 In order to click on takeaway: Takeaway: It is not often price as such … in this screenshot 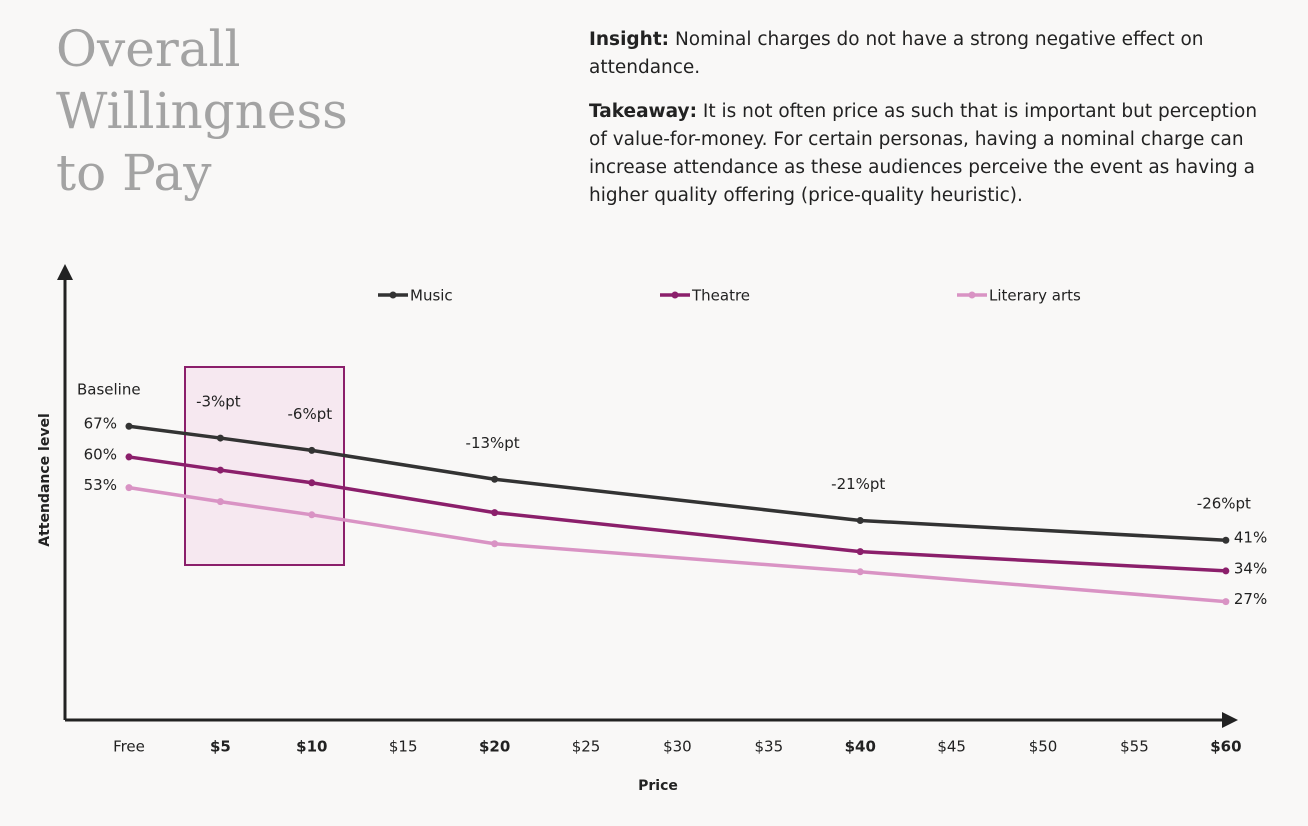, I will do `click(929, 154)`.